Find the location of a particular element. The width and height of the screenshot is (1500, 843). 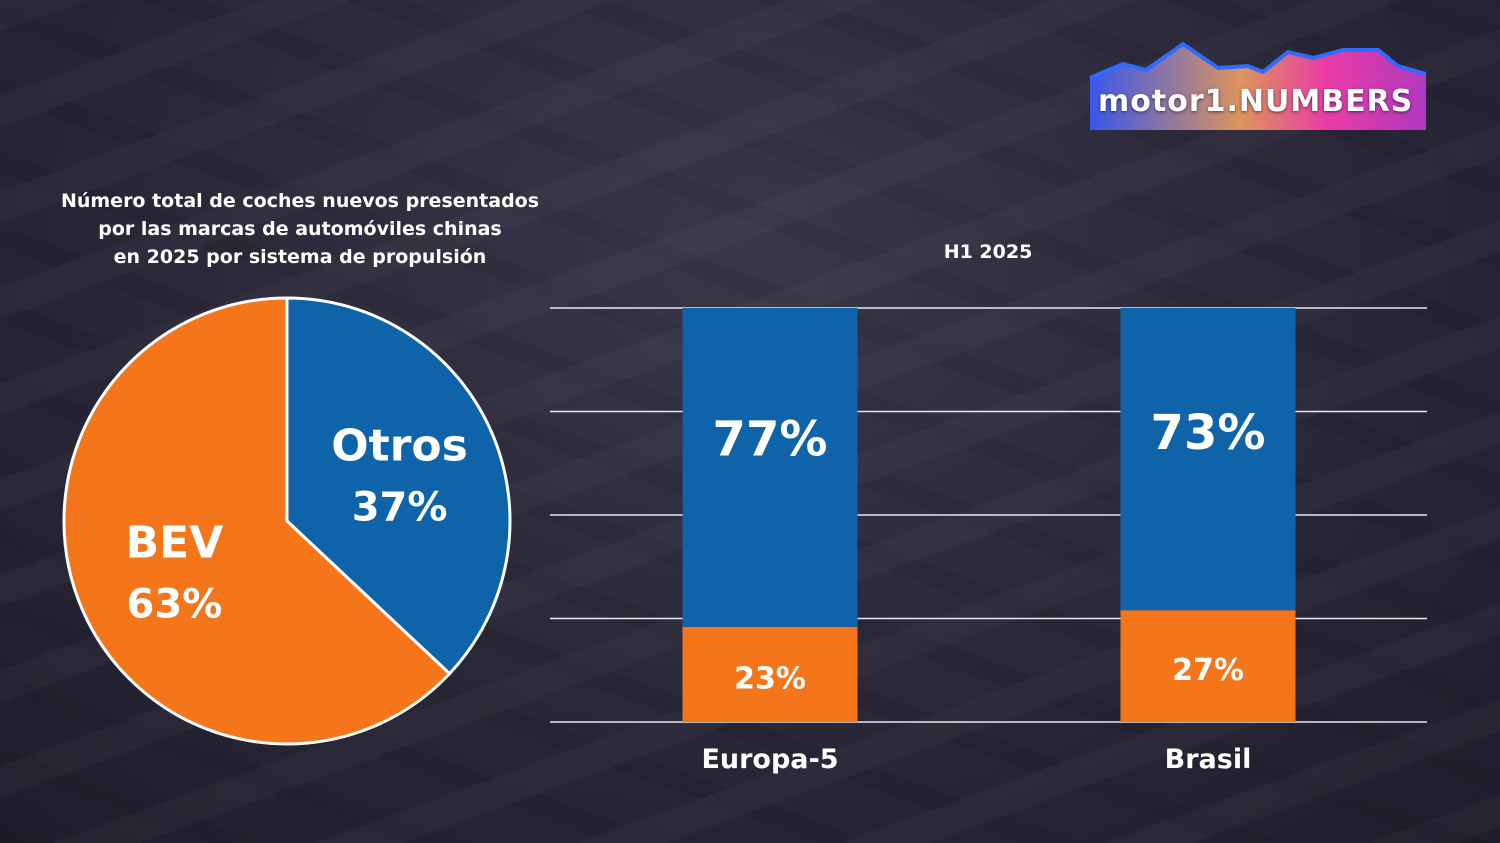

bar-value-label: 77% is located at coordinates (770, 440).